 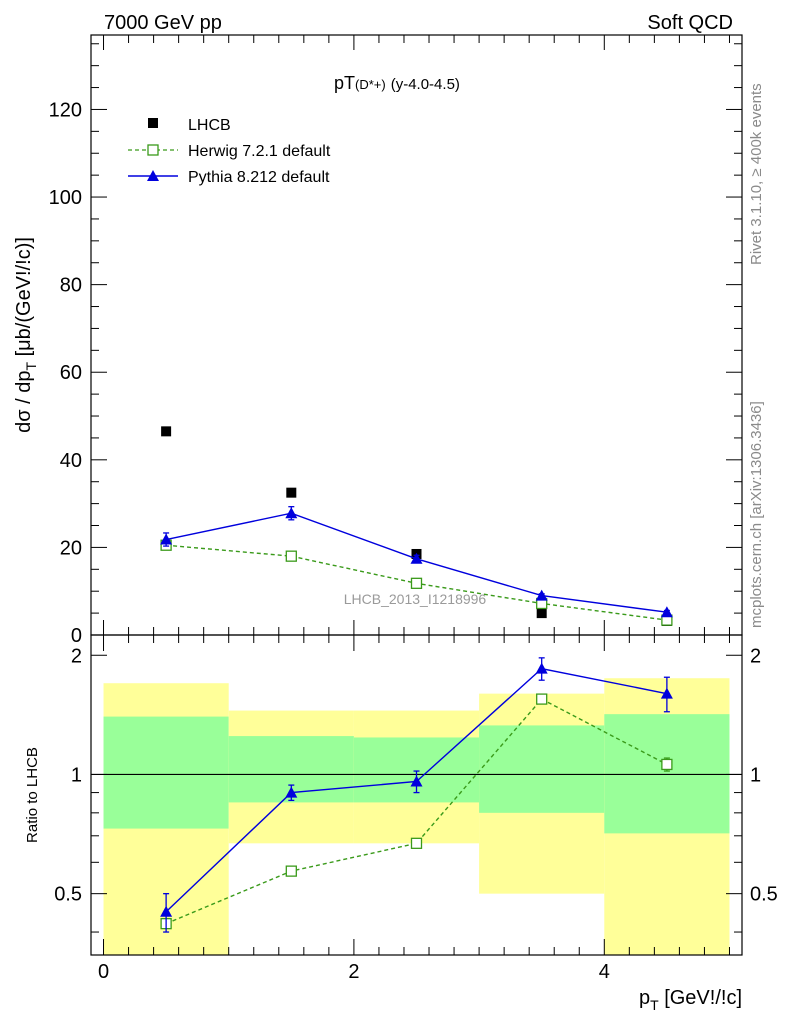 What do you see at coordinates (755, 656) in the screenshot?
I see `ratio-y-tick-label-right: 2` at bounding box center [755, 656].